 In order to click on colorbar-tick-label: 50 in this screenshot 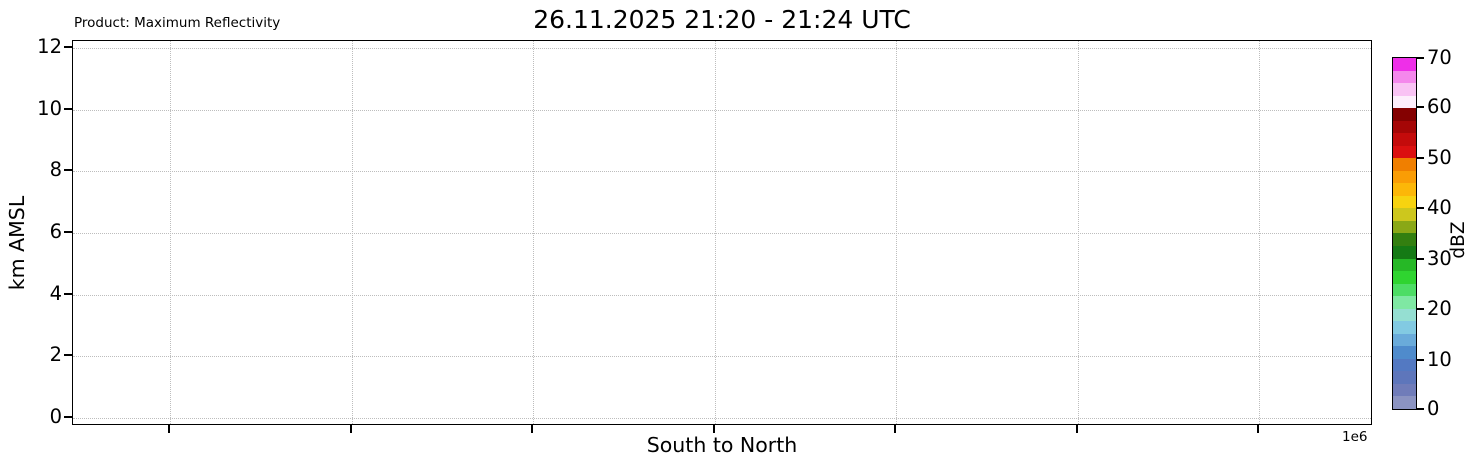, I will do `click(1439, 157)`.